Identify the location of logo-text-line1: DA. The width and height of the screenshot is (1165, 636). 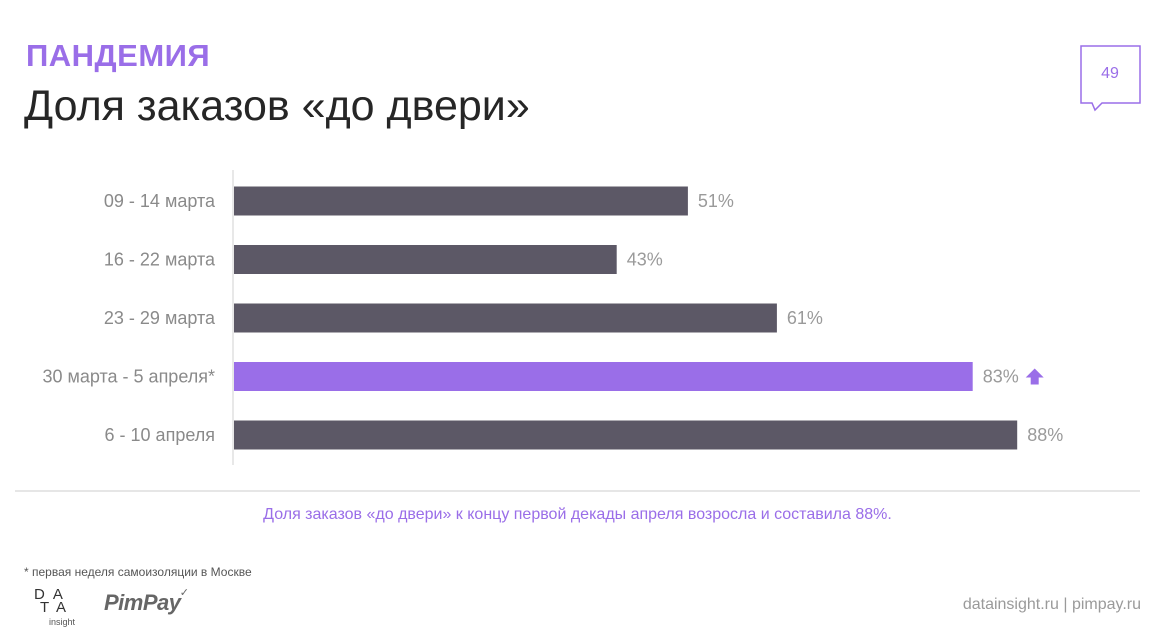
(52, 594).